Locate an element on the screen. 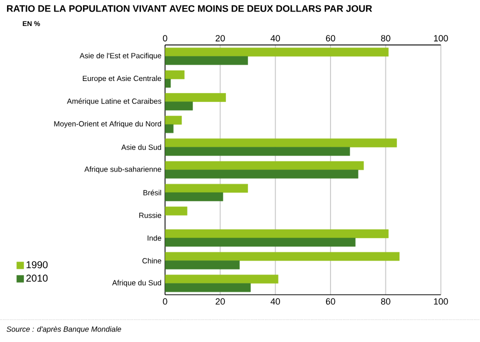  x-tick-label: 80 is located at coordinates (385, 38).